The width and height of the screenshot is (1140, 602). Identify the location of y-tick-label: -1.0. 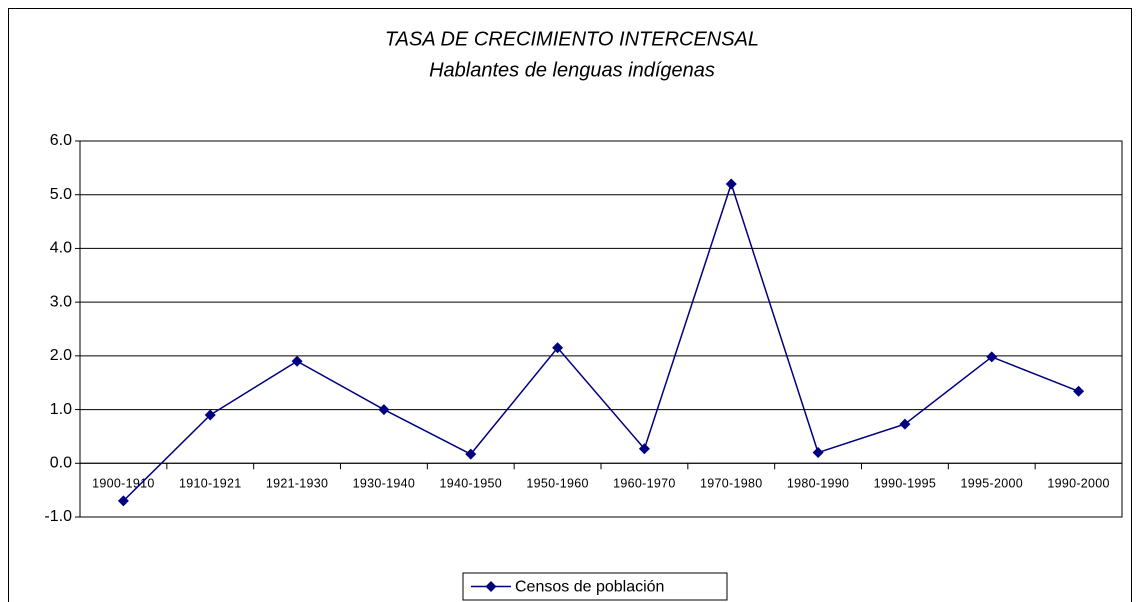
(58, 516).